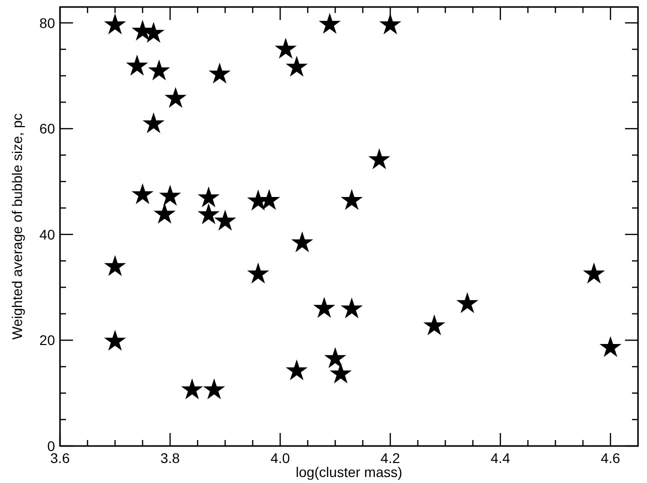  Describe the element at coordinates (47, 22) in the screenshot. I see `y-tick-label: 80` at that location.